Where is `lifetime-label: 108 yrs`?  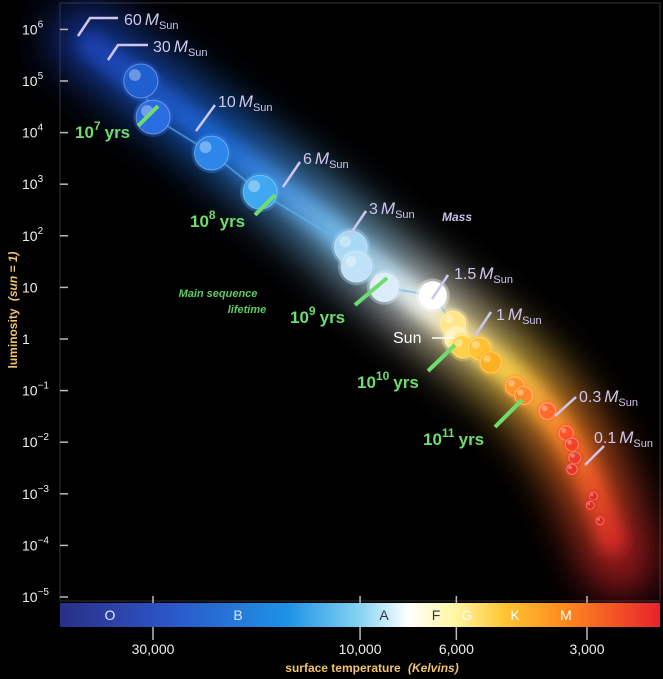
lifetime-label: 108 yrs is located at coordinates (217, 219).